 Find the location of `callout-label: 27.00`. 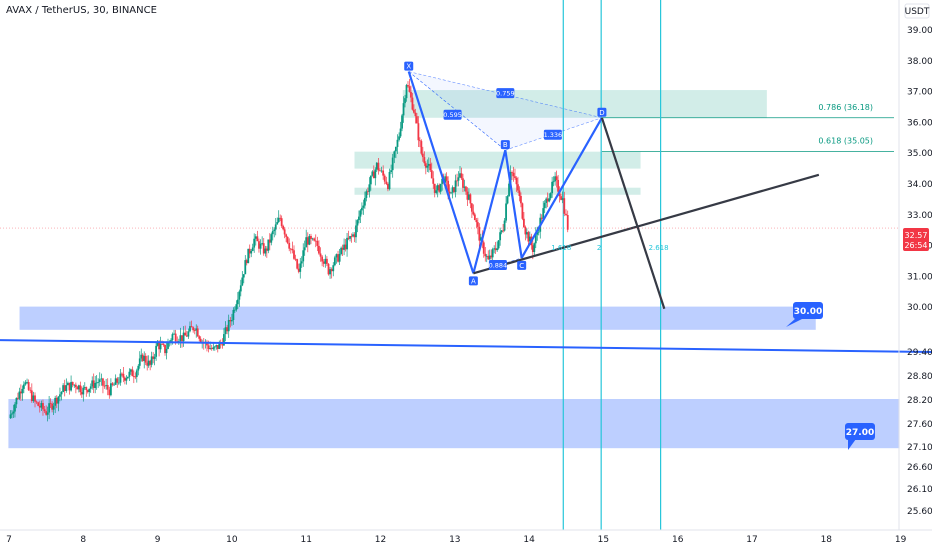

callout-label: 27.00 is located at coordinates (860, 433).